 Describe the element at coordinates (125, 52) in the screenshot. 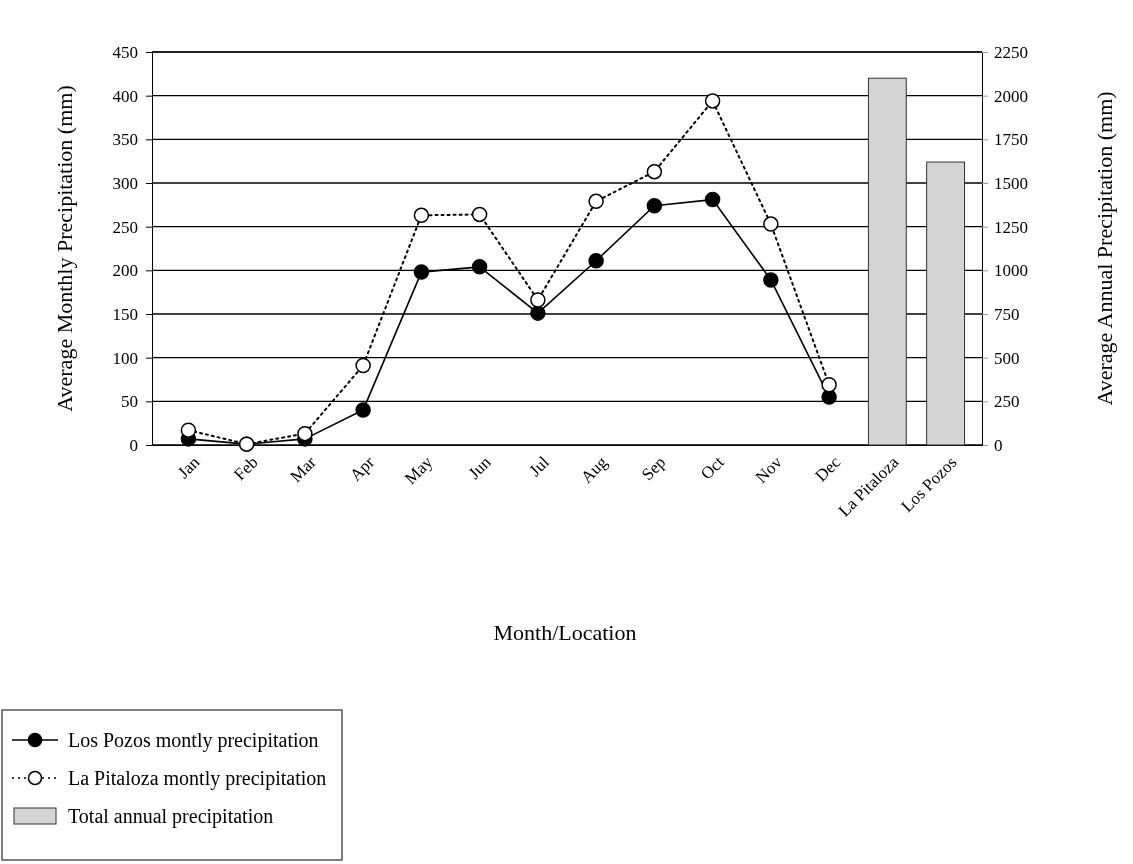

I see `y-tick-label: 450` at that location.